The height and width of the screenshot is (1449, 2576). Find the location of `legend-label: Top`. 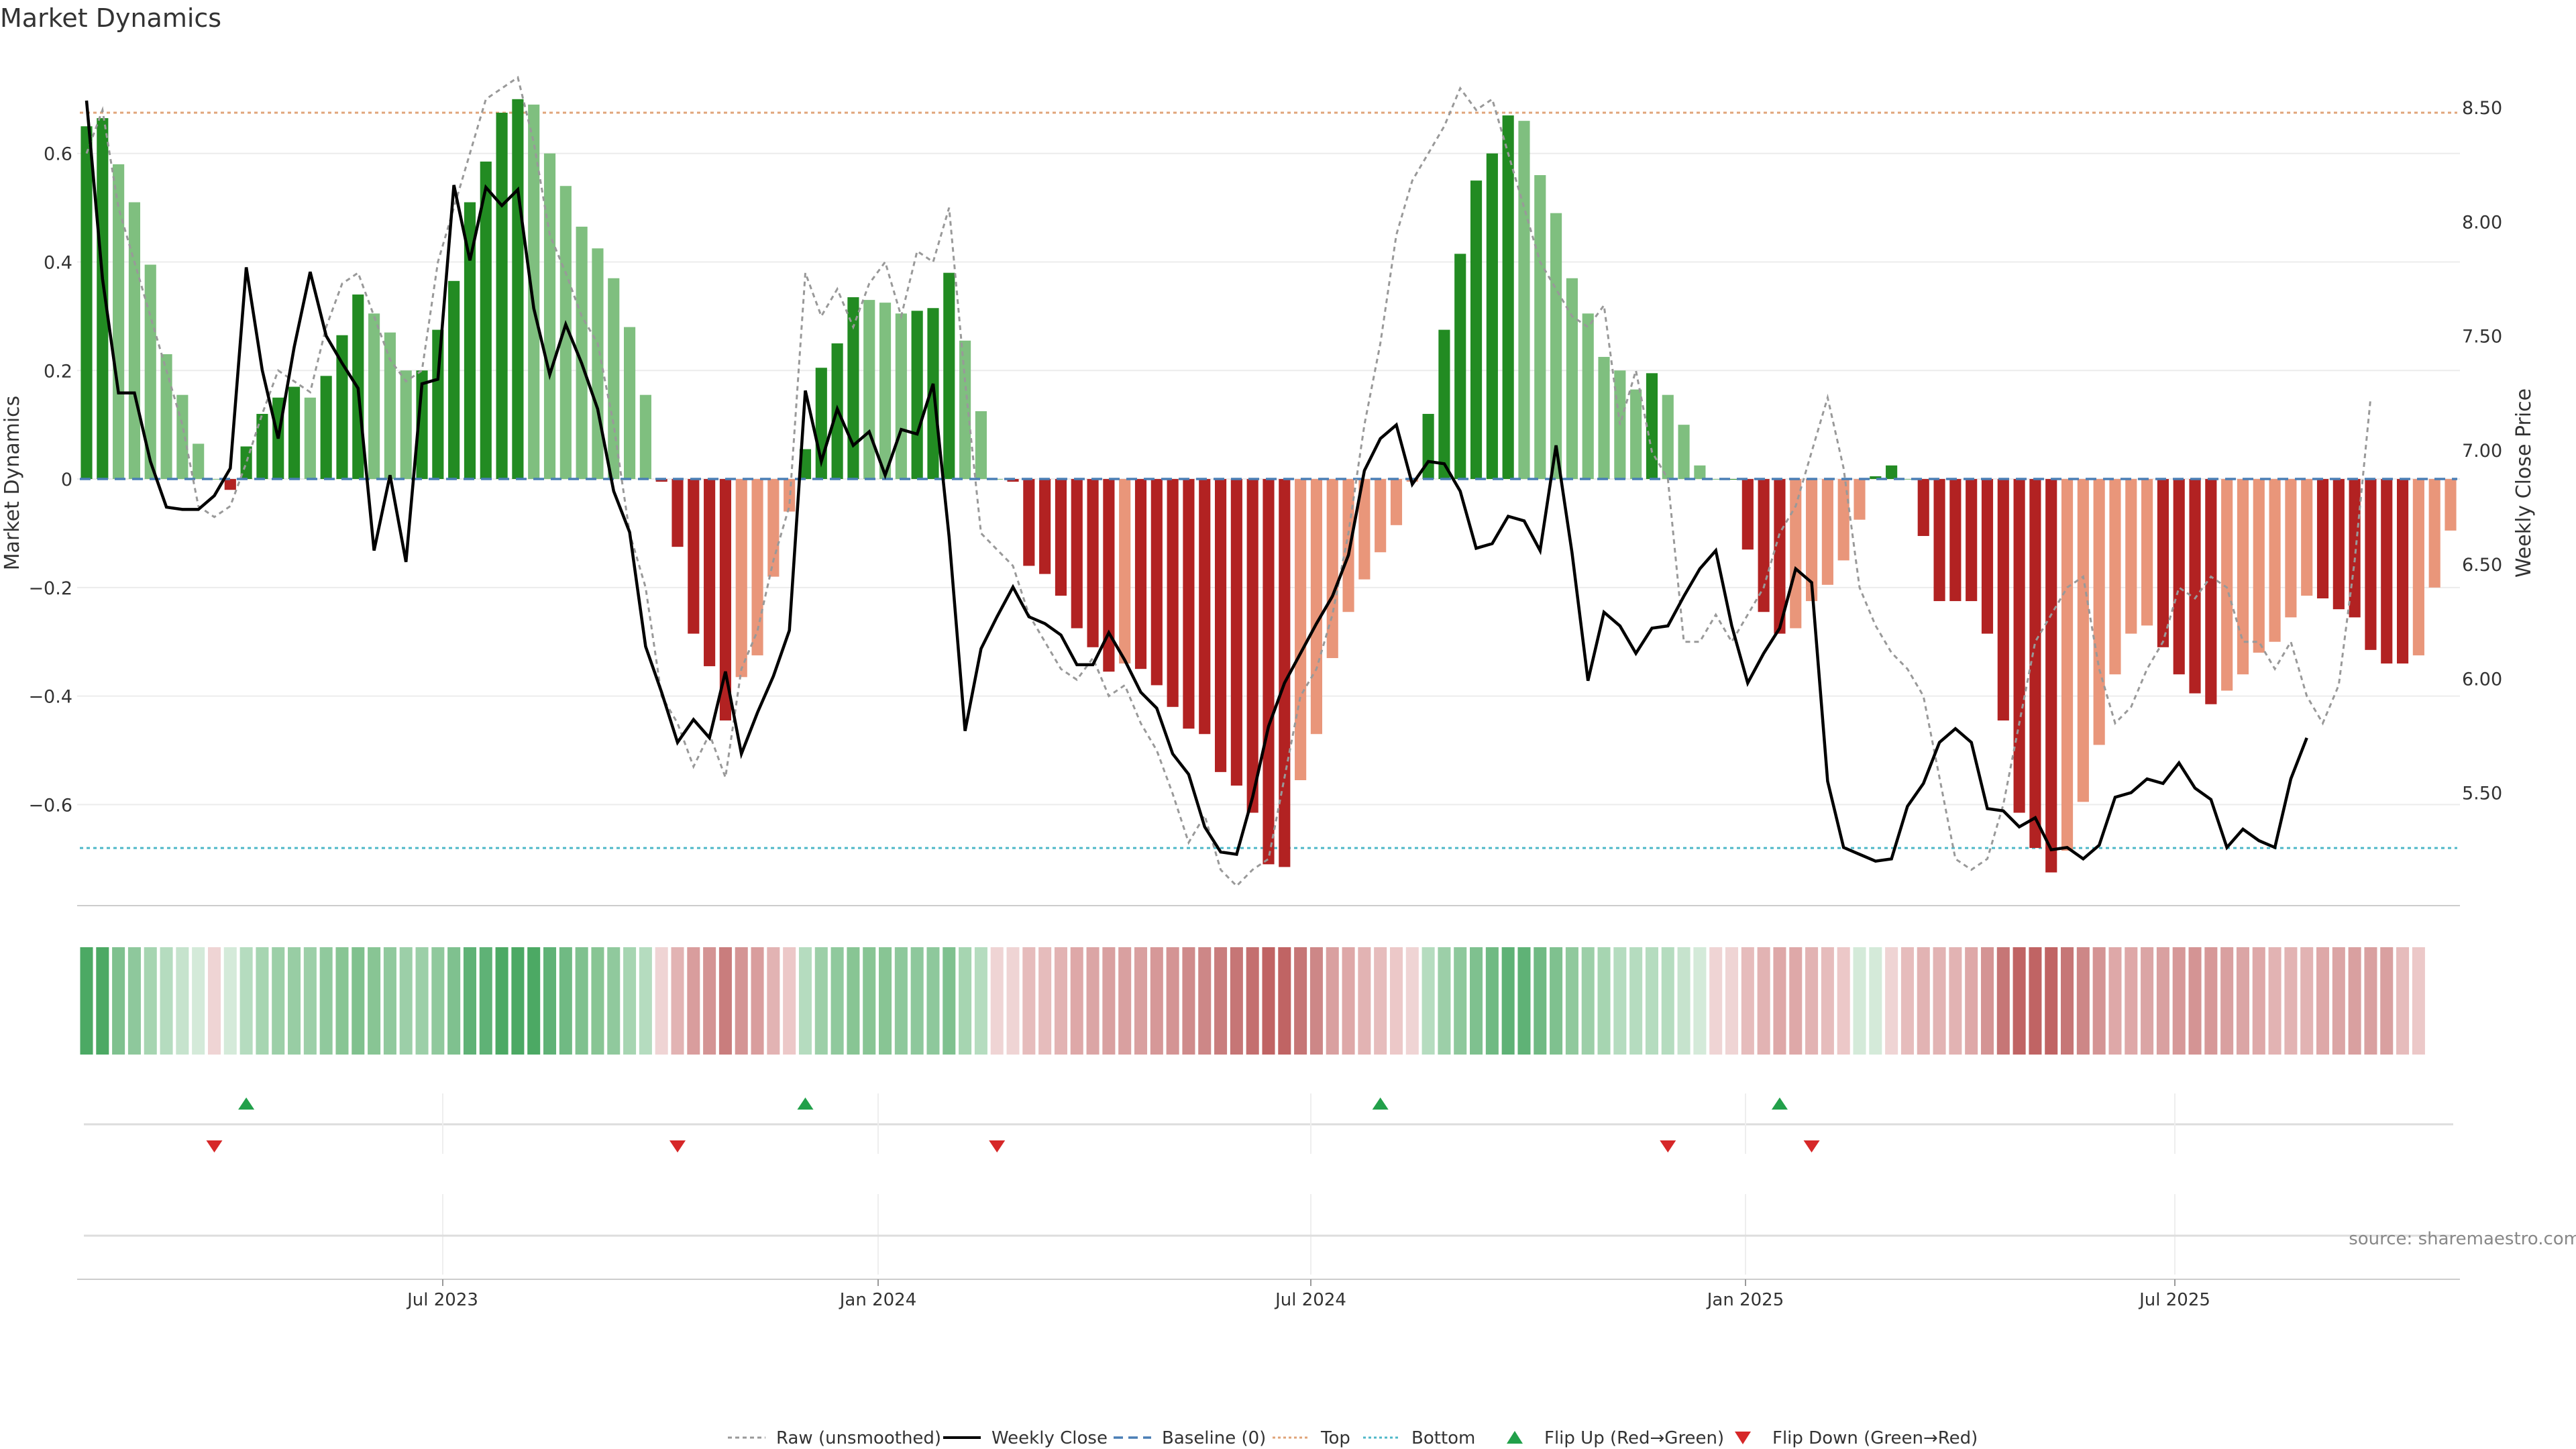

legend-label: Top is located at coordinates (1335, 1438).